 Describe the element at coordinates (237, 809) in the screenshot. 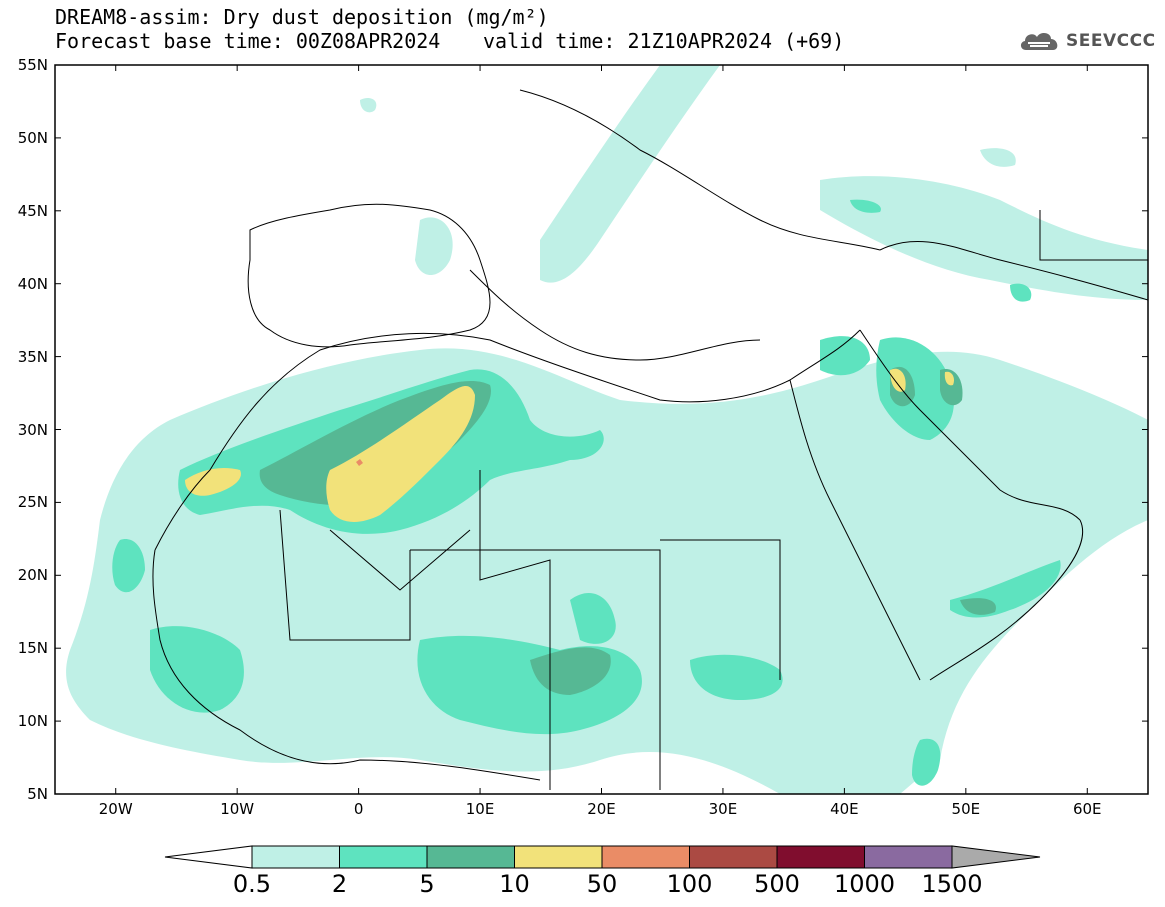

I see `lon-label: 10W` at that location.